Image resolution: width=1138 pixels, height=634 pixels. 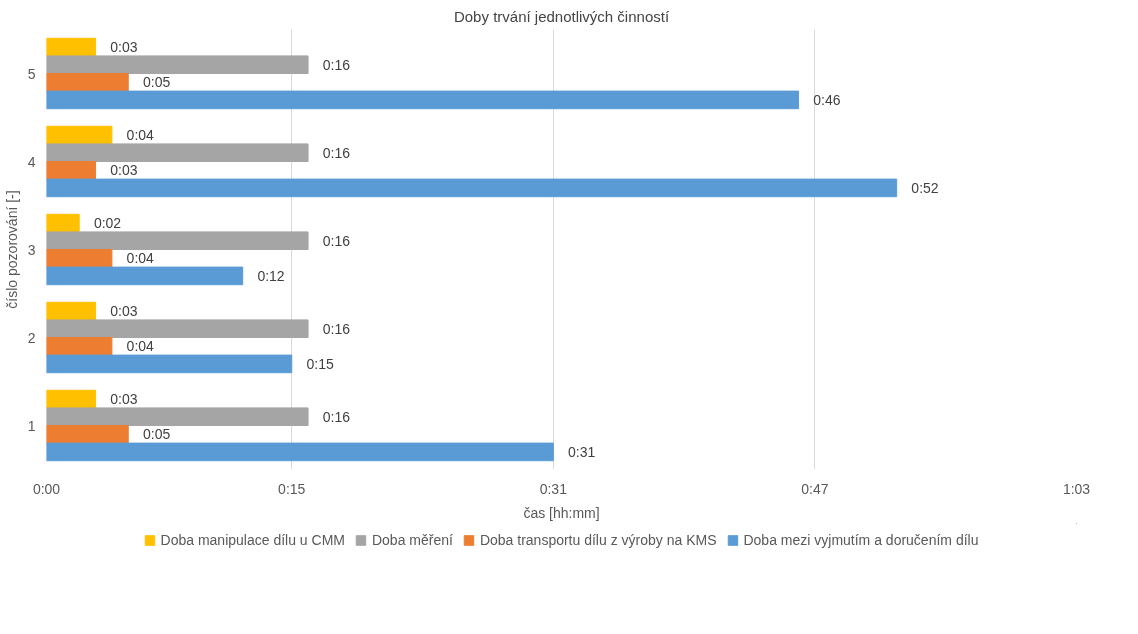 What do you see at coordinates (553, 488) in the screenshot?
I see `x-tick-label: 0:31` at bounding box center [553, 488].